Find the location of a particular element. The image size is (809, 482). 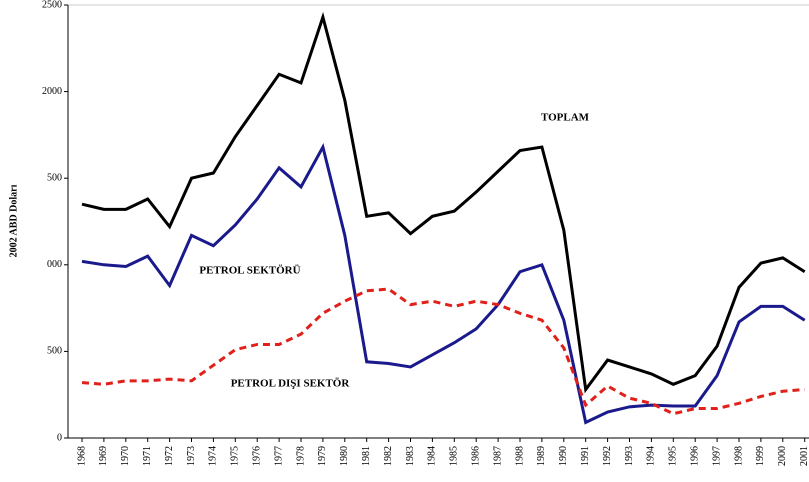

y-axis-label: 2002 ABD Doları is located at coordinates (13, 220).